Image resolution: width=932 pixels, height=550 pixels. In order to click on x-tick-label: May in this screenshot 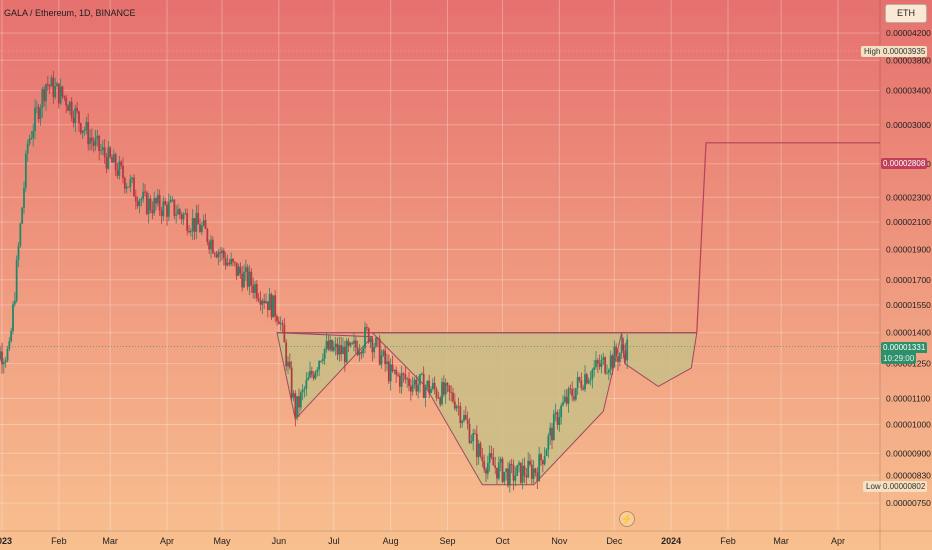, I will do `click(222, 541)`.